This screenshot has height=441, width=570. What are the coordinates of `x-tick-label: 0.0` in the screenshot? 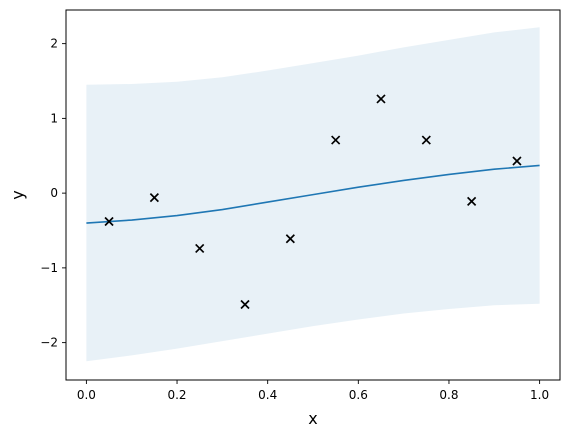 It's located at (86, 395).